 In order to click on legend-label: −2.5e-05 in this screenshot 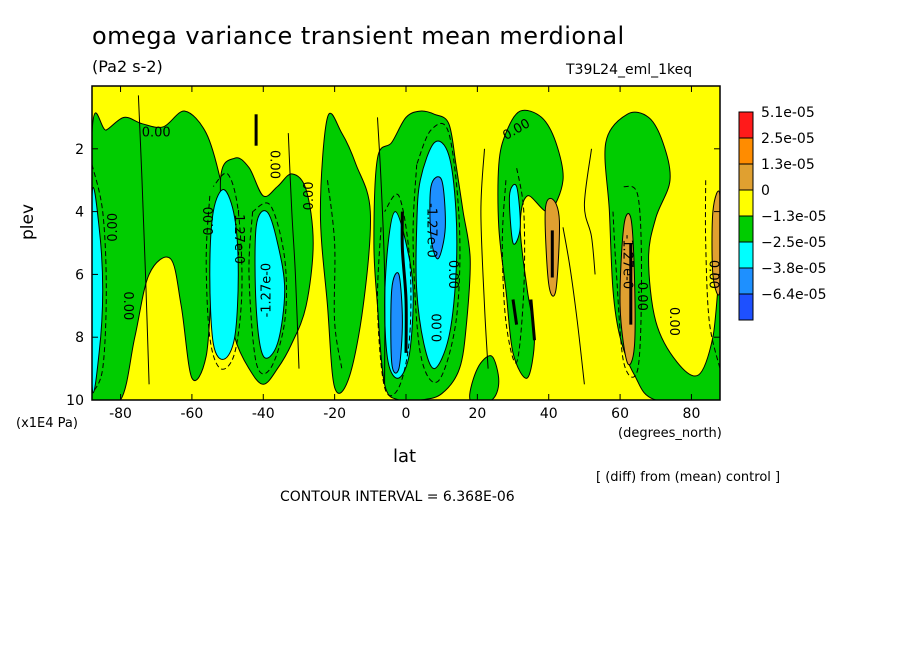, I will do `click(793, 243)`.